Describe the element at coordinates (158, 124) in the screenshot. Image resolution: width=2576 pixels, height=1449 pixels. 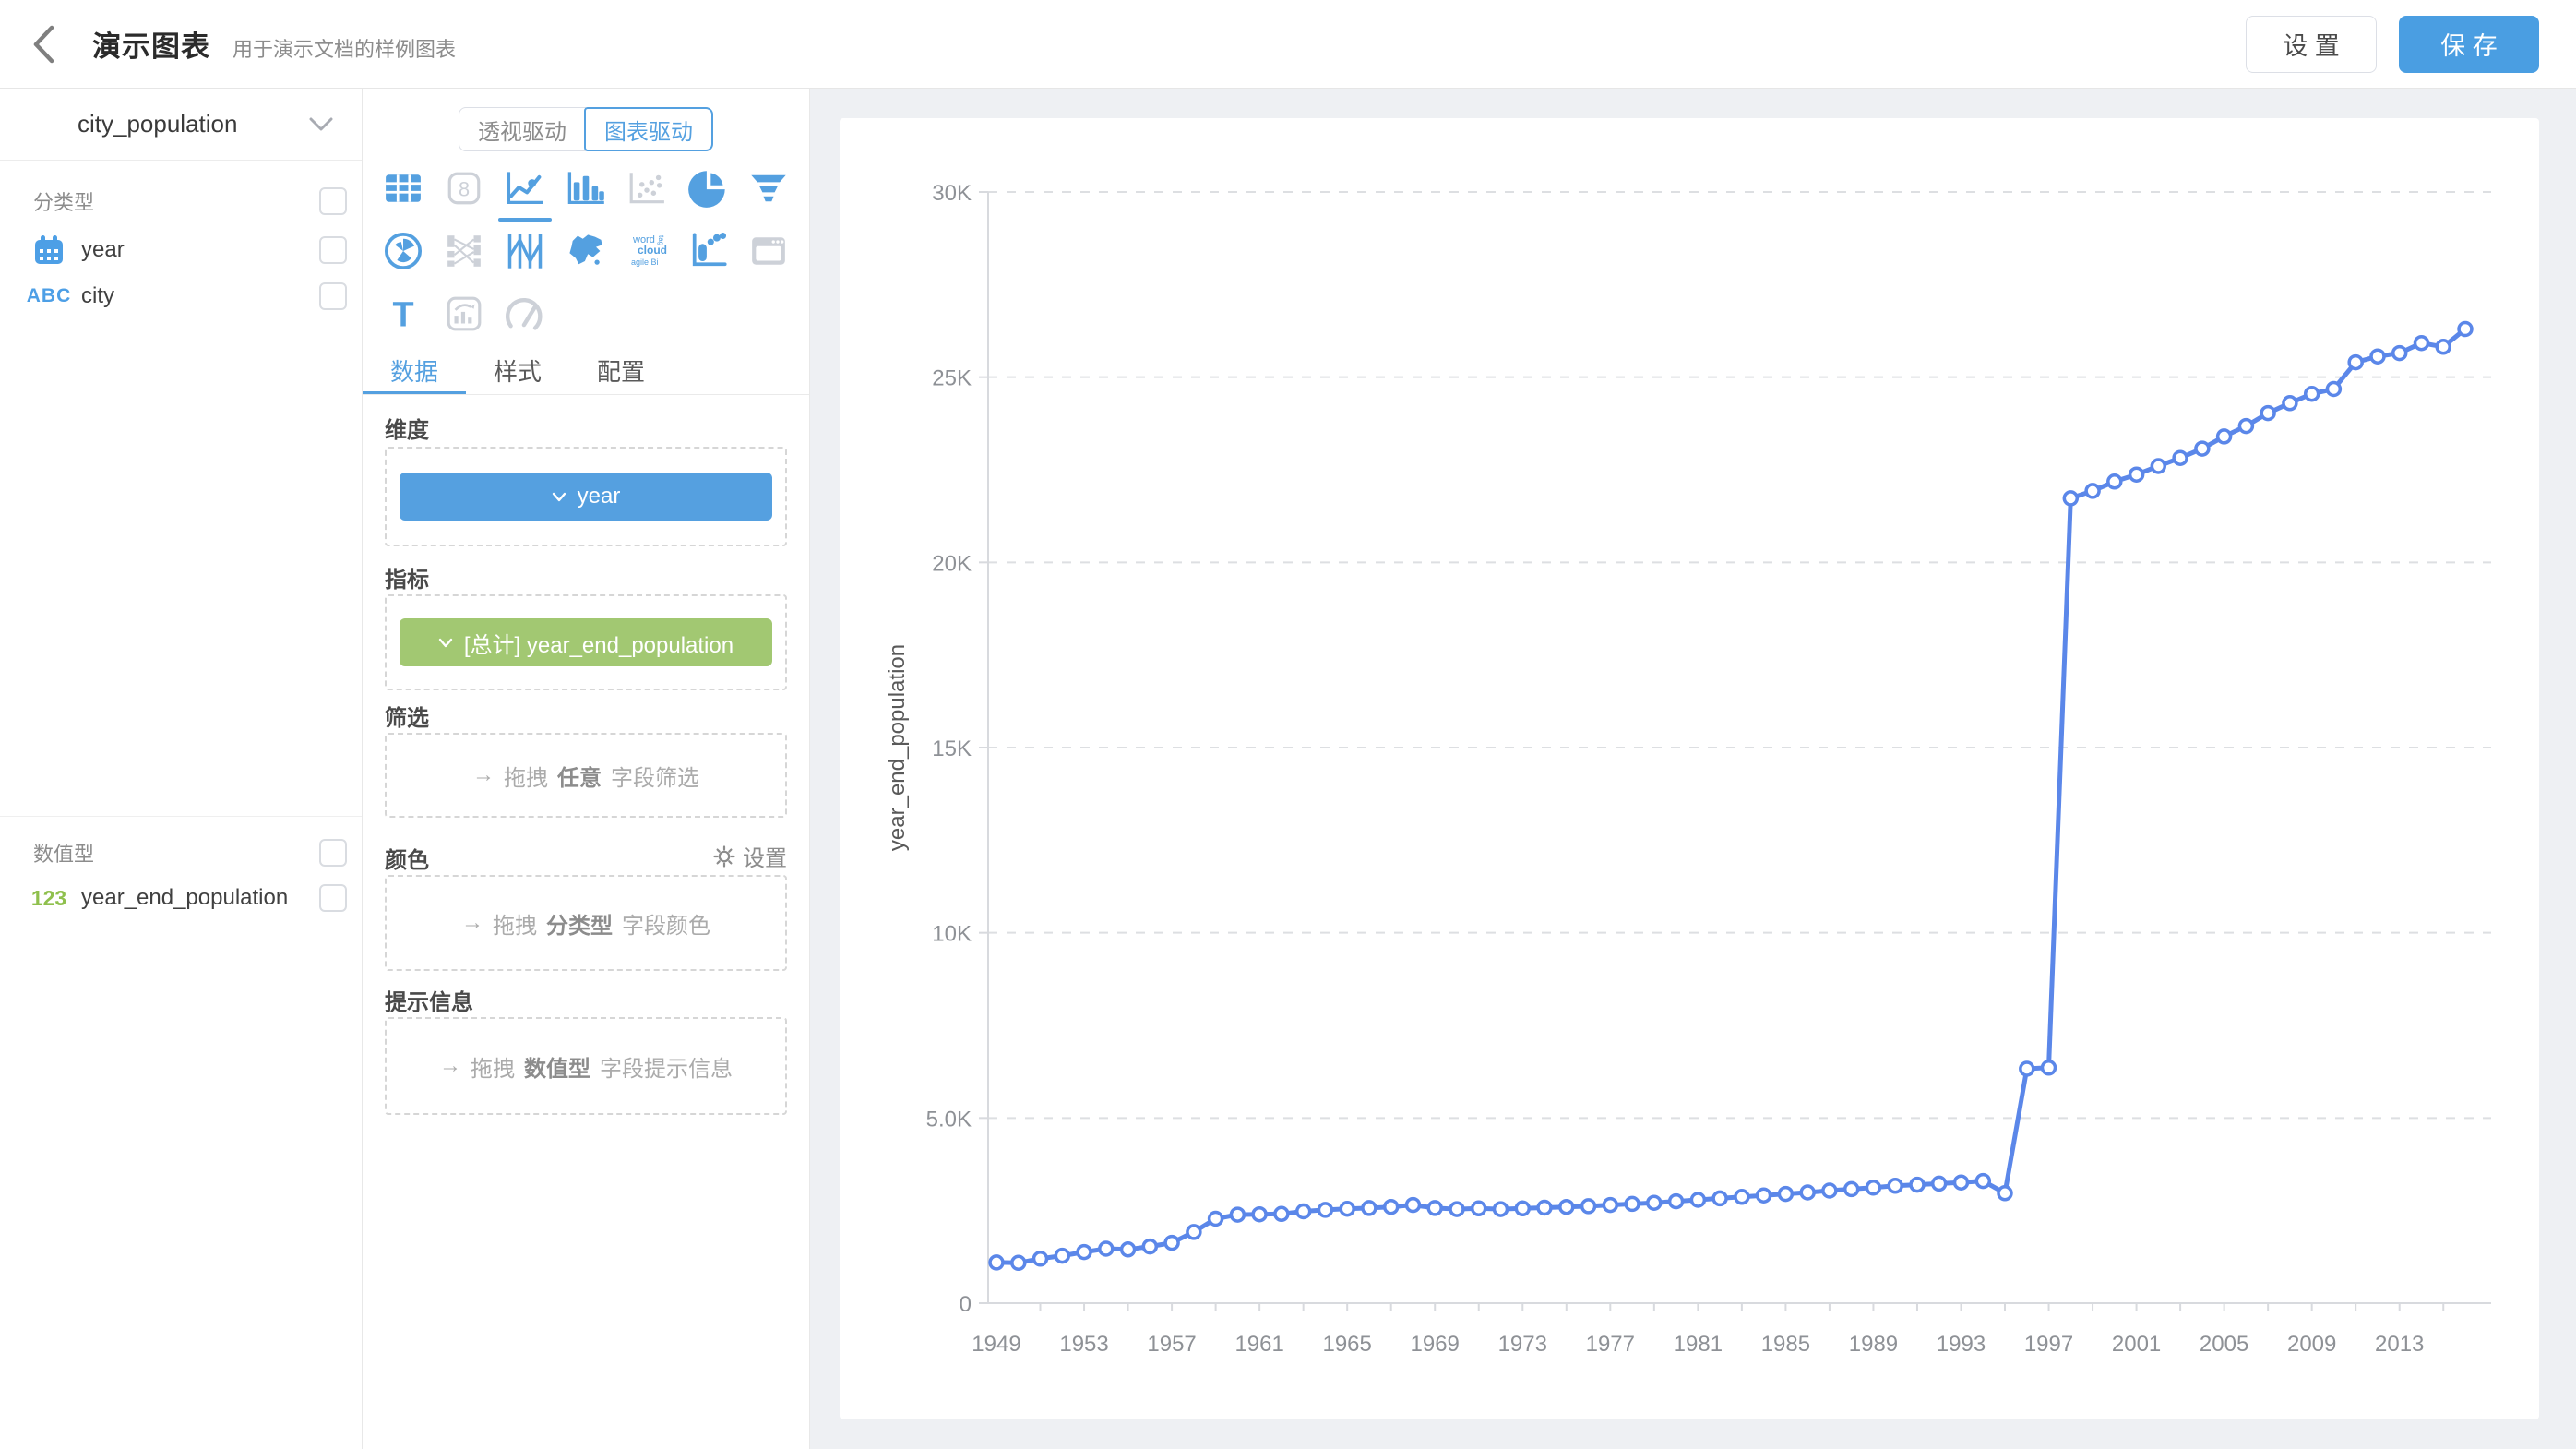
I see `dataset-name: city_population` at that location.